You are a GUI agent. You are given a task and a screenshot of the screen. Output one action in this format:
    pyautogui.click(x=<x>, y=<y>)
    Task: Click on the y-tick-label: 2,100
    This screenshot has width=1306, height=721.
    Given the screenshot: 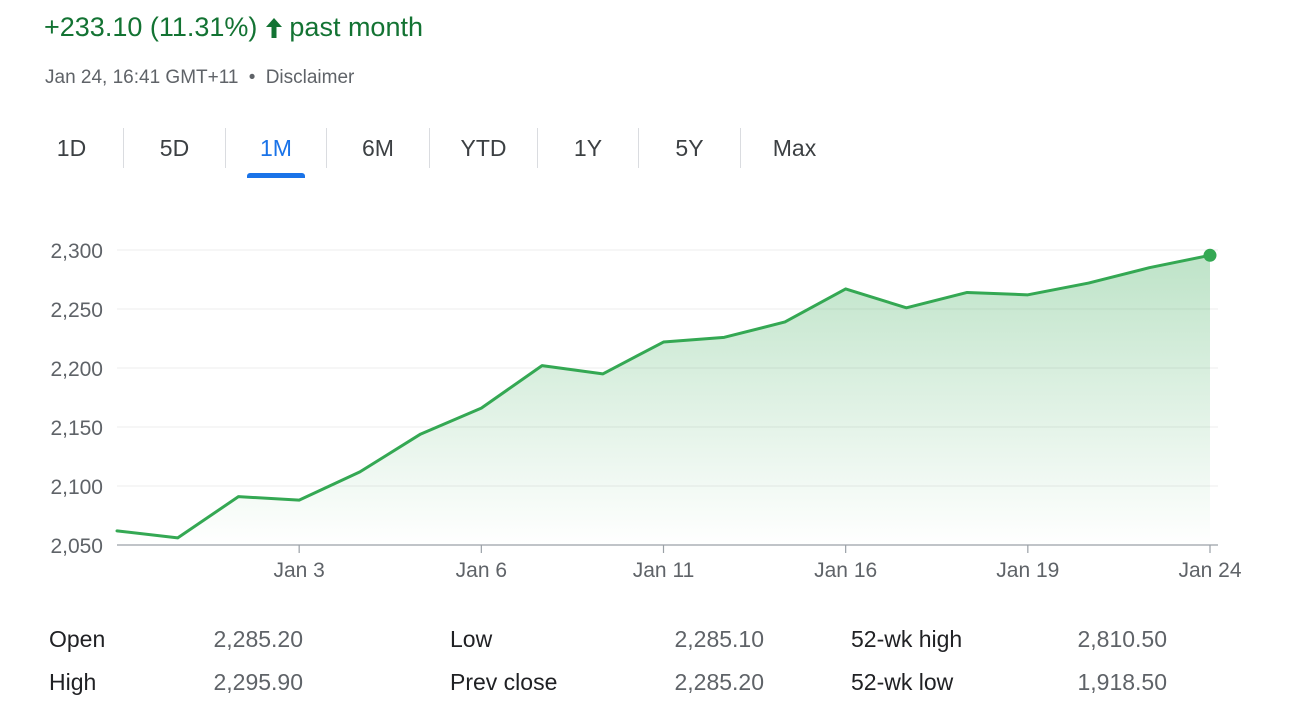 What is the action you would take?
    pyautogui.click(x=76, y=487)
    